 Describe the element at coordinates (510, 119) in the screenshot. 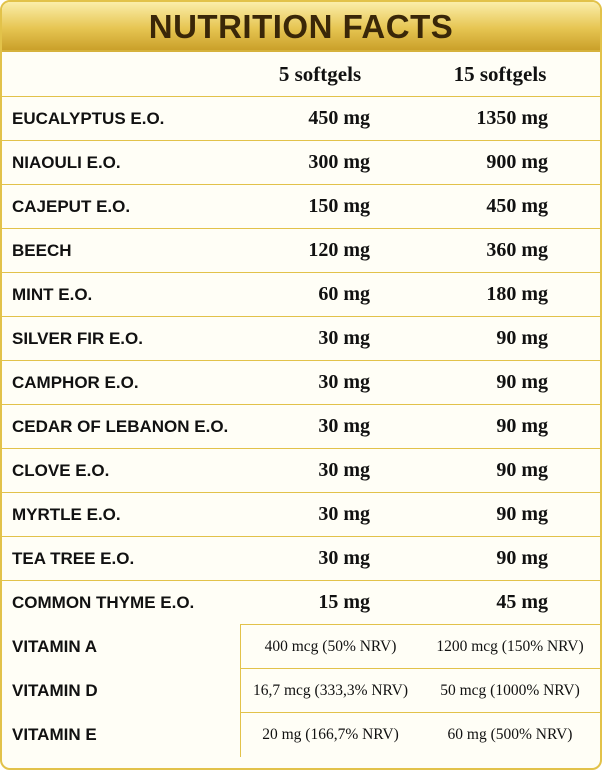

I see `amount: 1350 mg` at that location.